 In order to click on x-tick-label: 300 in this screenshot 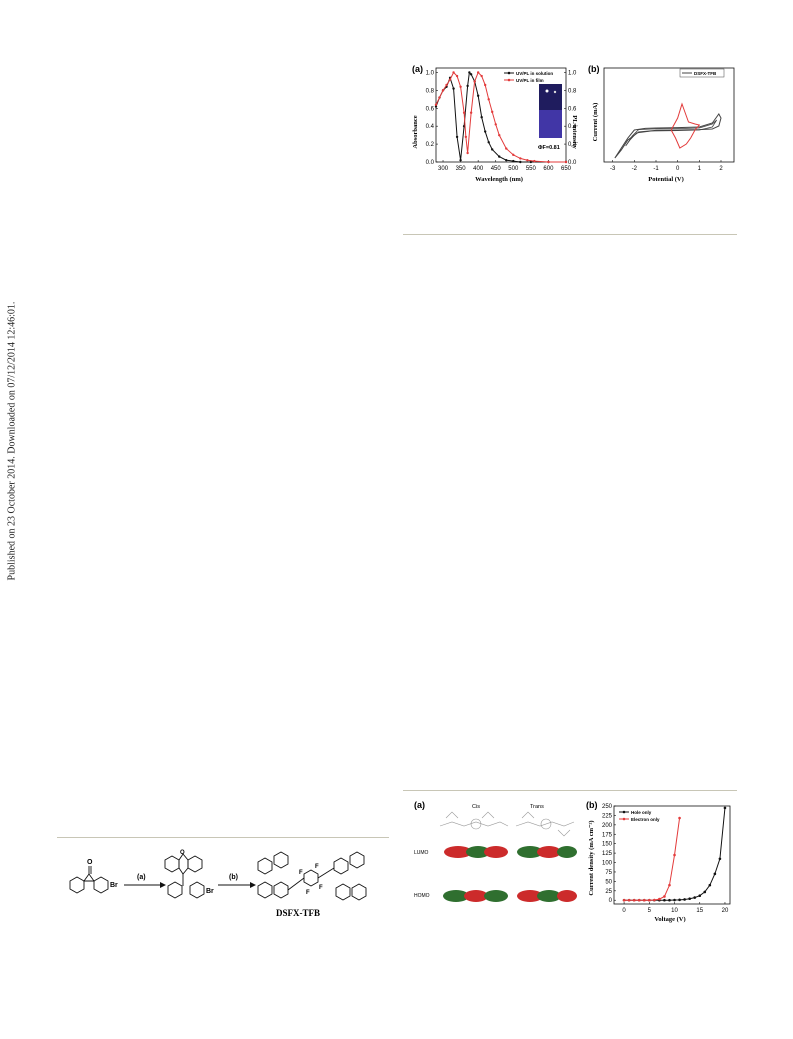, I will do `click(443, 169)`.